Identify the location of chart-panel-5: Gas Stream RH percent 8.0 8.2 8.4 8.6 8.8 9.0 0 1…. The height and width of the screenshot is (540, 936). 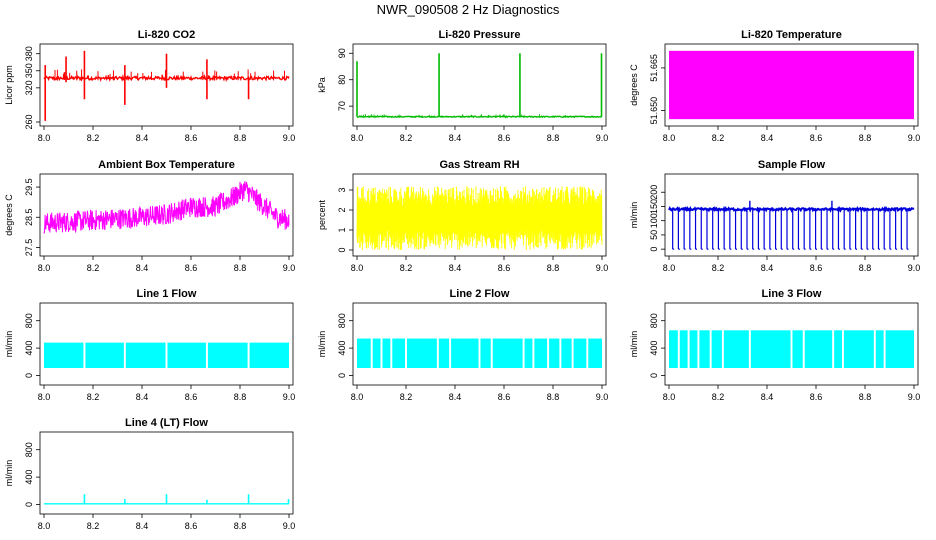
(462, 216).